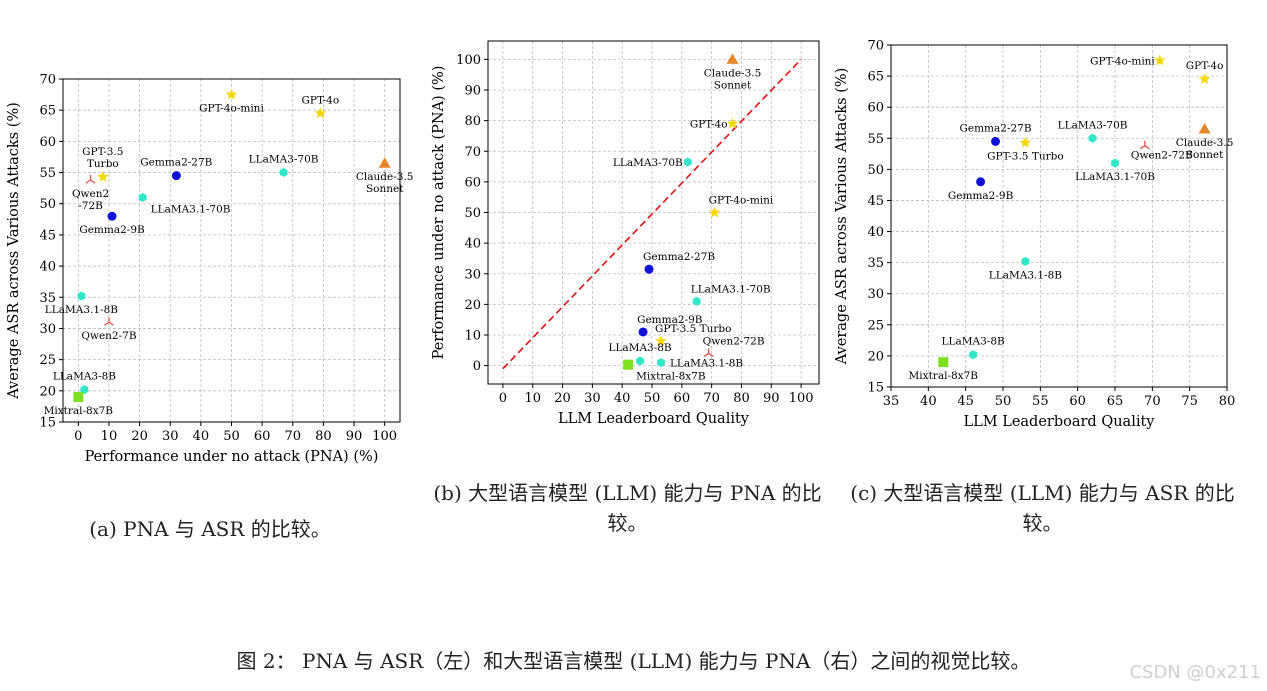 The height and width of the screenshot is (691, 1267). I want to click on y-tick-label: 80, so click(472, 121).